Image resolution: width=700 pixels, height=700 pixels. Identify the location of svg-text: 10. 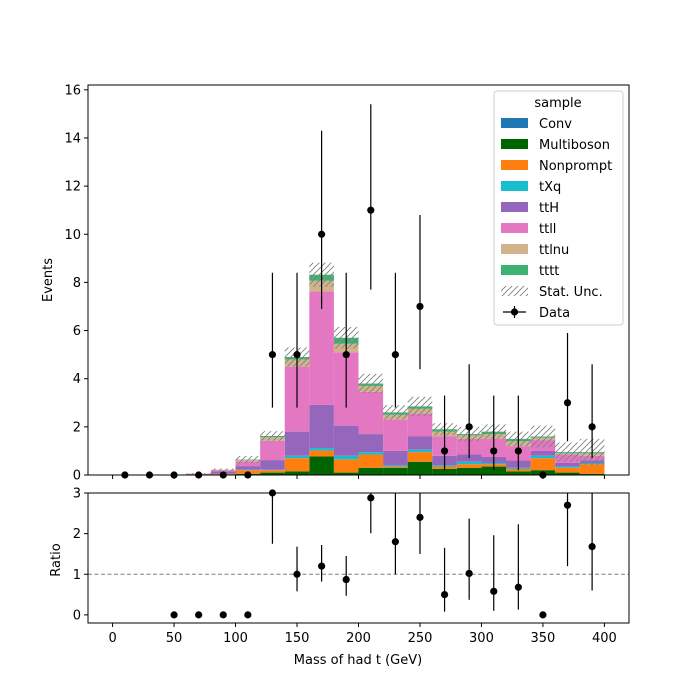
(72, 235).